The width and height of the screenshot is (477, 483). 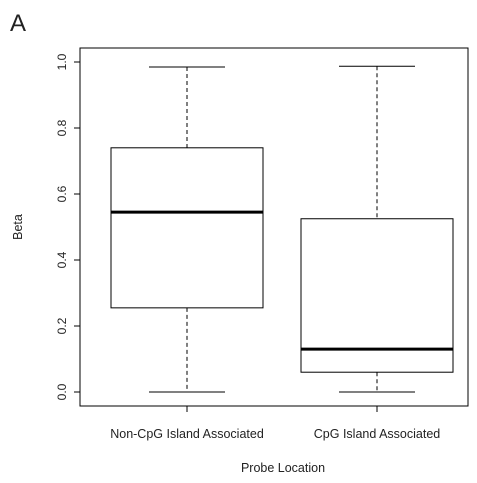 What do you see at coordinates (62, 391) in the screenshot?
I see `y-tick-label: 0.0` at bounding box center [62, 391].